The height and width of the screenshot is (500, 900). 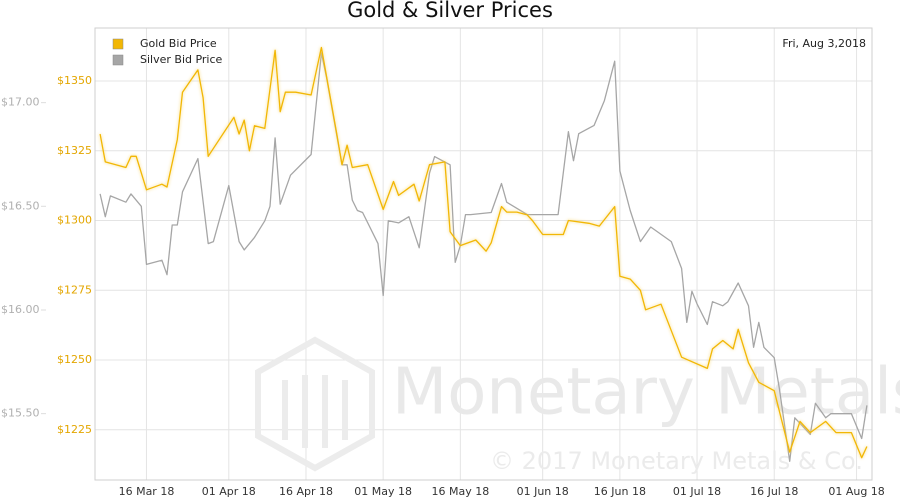 What do you see at coordinates (315, 404) in the screenshot?
I see `watermark-logo` at bounding box center [315, 404].